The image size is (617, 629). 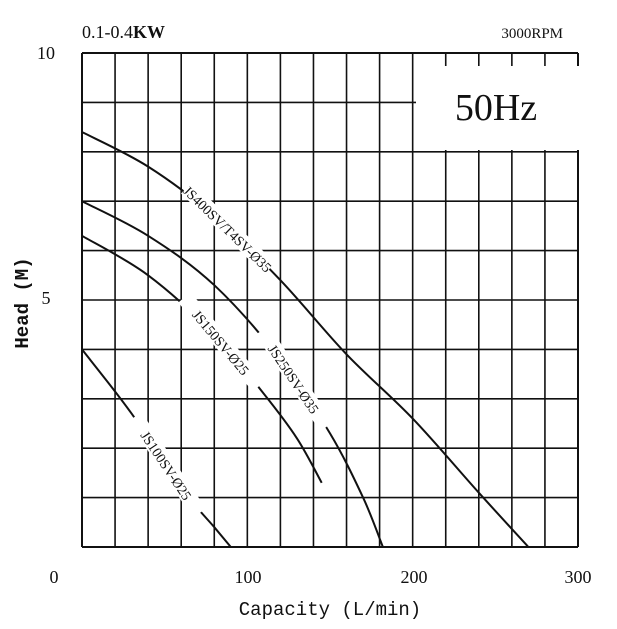 What do you see at coordinates (23, 302) in the screenshot?
I see `y-axis-label: Head (M)` at bounding box center [23, 302].